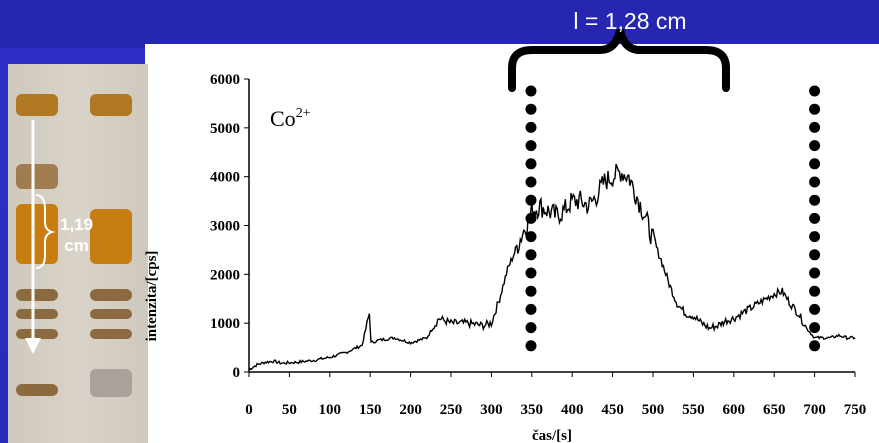  Describe the element at coordinates (370, 410) in the screenshot. I see `x-tick-label: 150` at that location.